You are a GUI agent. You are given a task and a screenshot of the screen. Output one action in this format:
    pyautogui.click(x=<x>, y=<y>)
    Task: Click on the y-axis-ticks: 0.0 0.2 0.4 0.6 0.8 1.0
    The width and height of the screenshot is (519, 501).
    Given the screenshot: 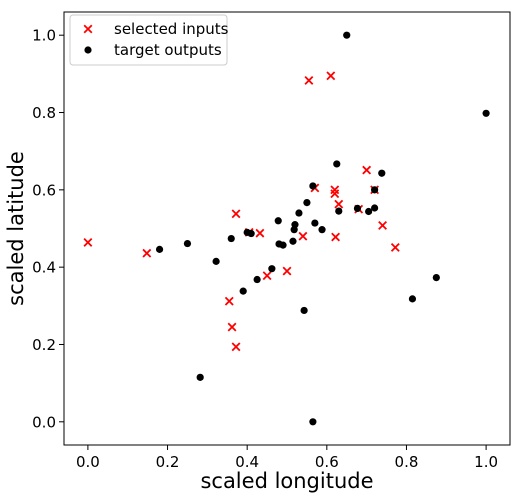 What is the action you would take?
    pyautogui.click(x=48, y=229)
    